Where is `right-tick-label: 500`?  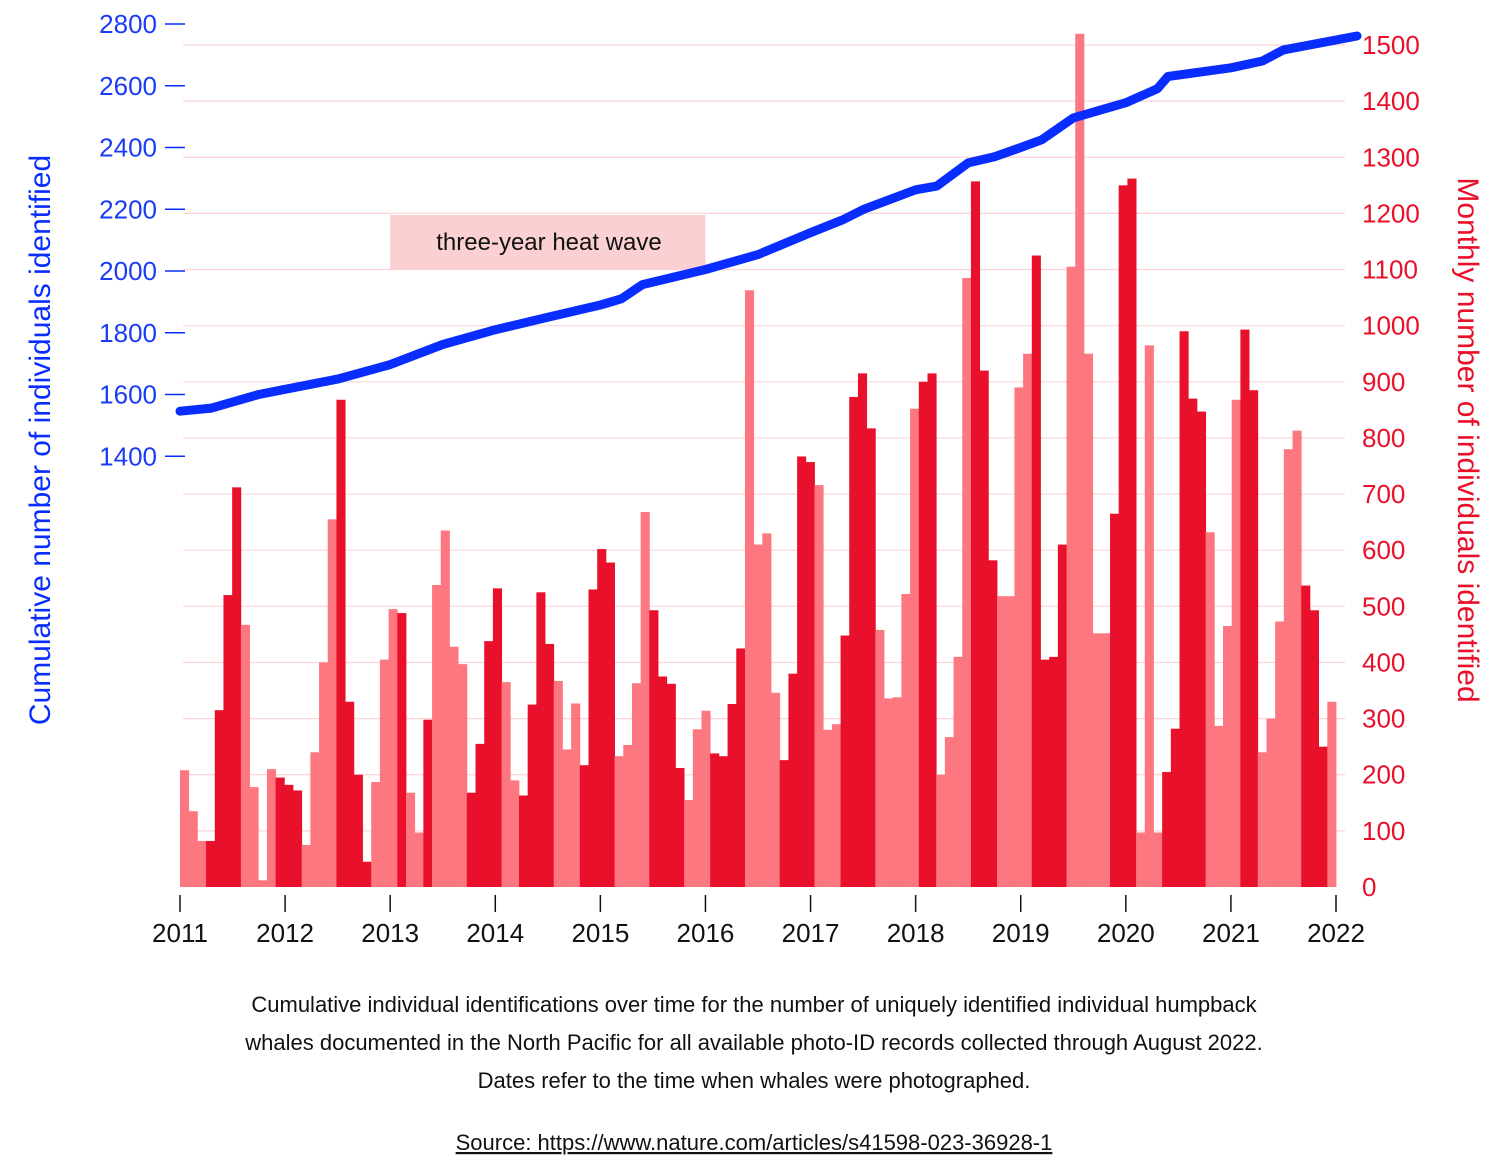
right-tick-label: 500 is located at coordinates (1383, 606).